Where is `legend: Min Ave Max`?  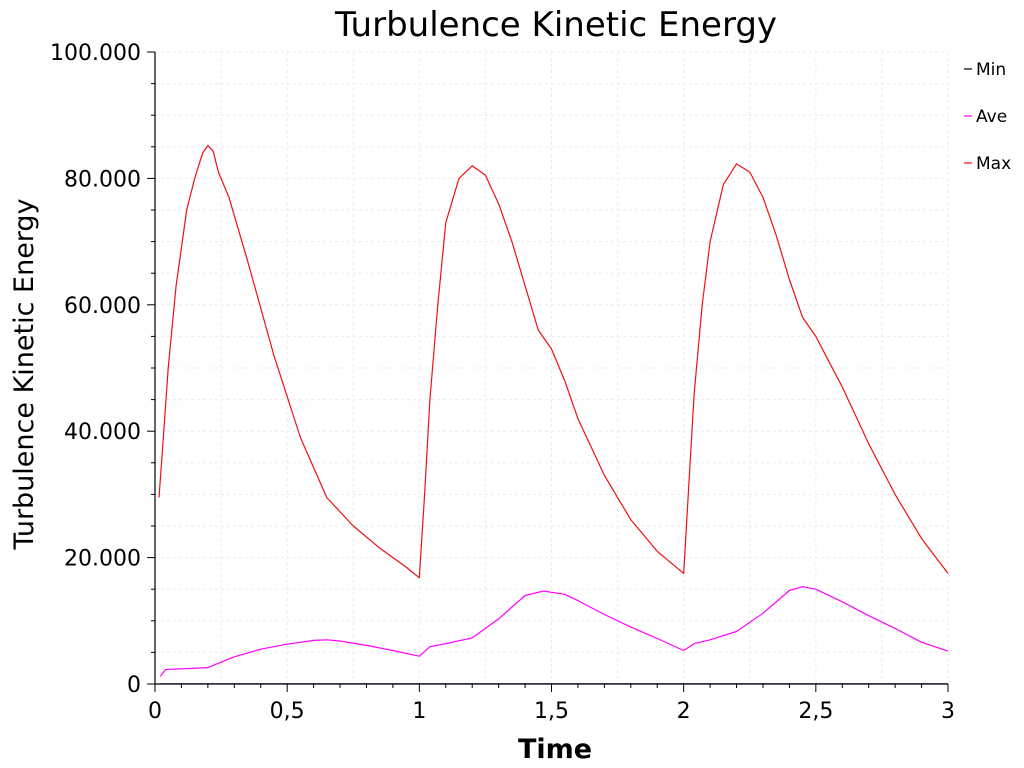
legend: Min Ave Max is located at coordinates (987, 117).